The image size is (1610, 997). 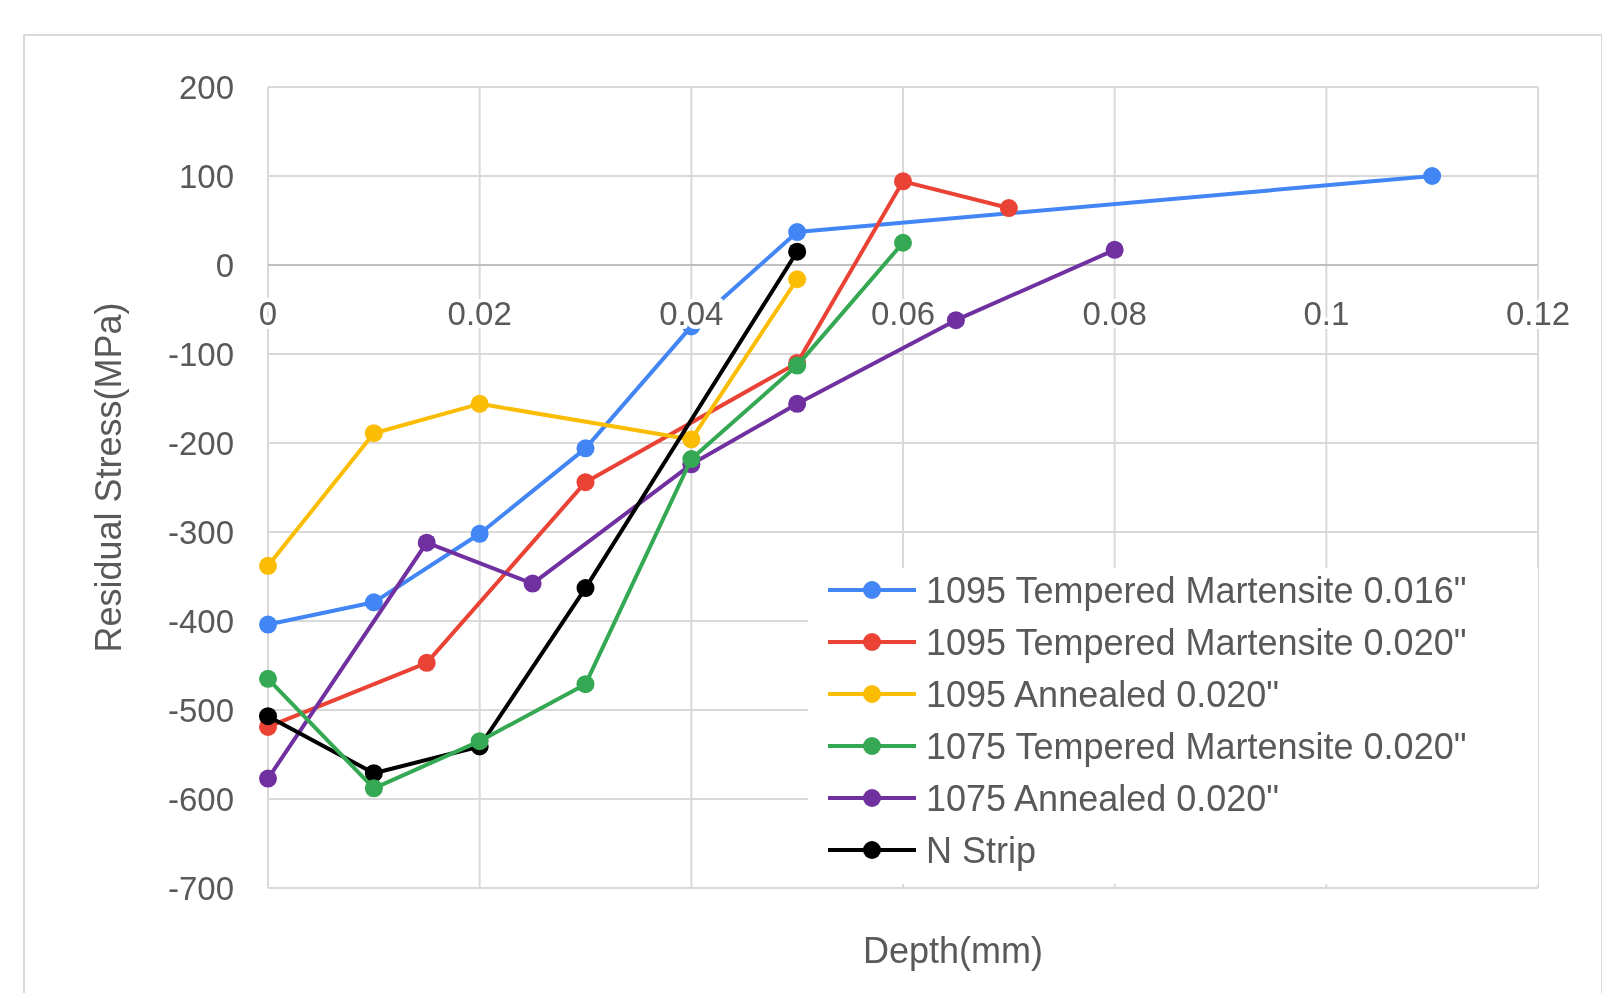 I want to click on y-tick-label: 200, so click(x=206, y=87).